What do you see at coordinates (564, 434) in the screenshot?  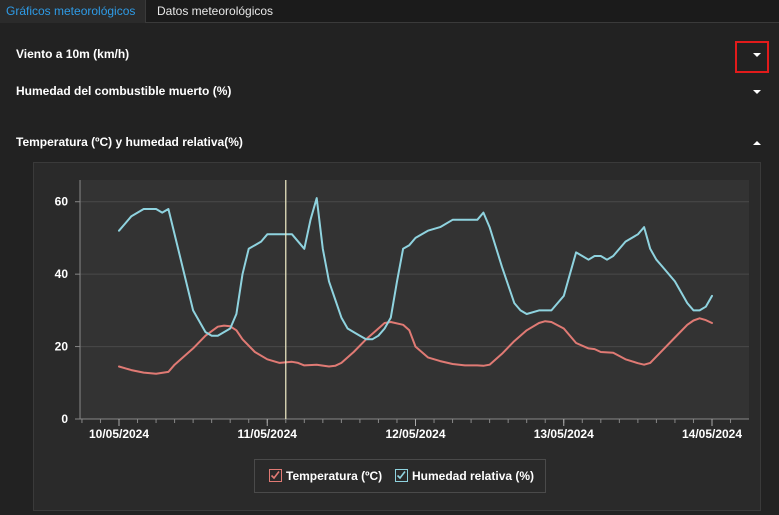 I see `x-tick-label: 13/05/2024` at bounding box center [564, 434].